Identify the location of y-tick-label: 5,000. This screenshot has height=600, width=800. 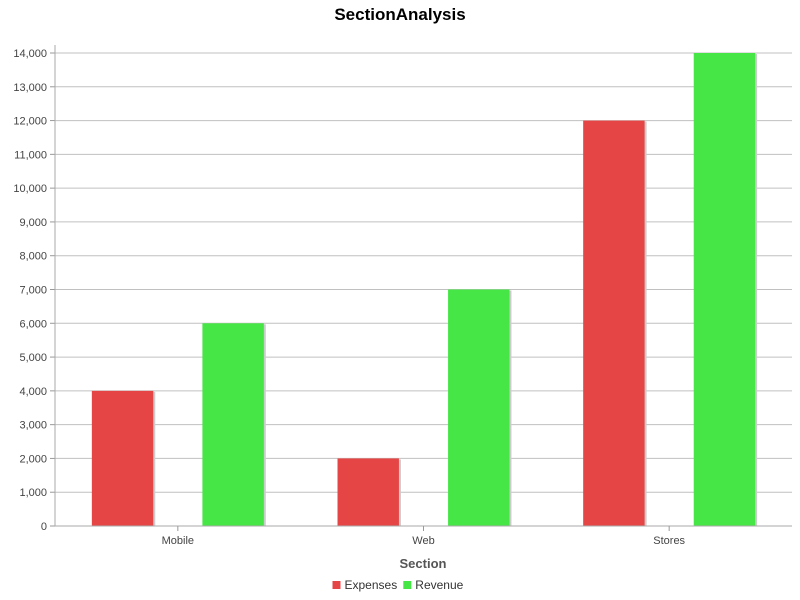
(33, 358).